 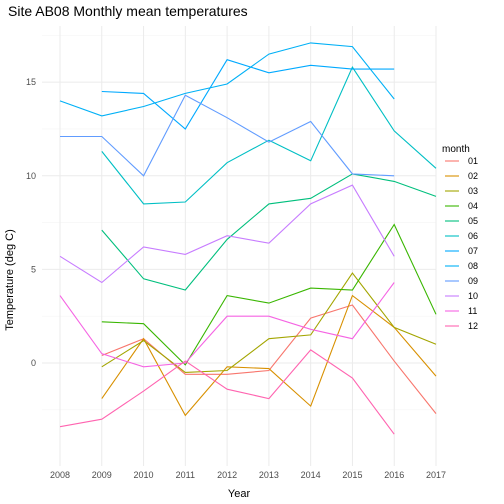 What do you see at coordinates (473, 176) in the screenshot?
I see `legend-label: 02` at bounding box center [473, 176].